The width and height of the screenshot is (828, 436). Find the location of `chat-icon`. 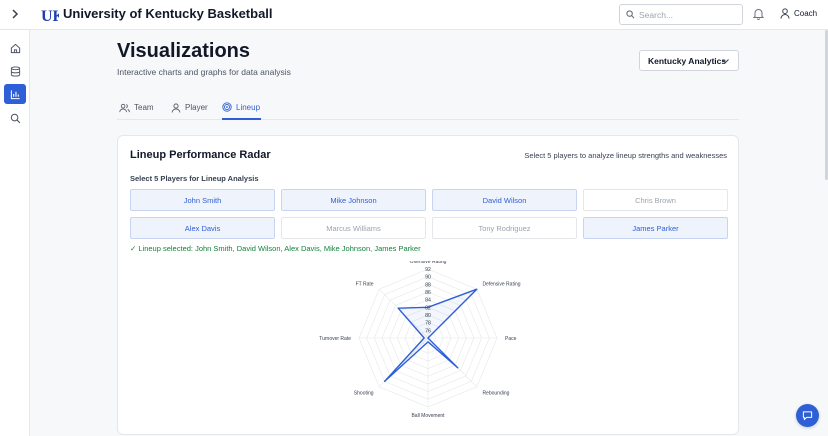

chat-icon is located at coordinates (807, 416).